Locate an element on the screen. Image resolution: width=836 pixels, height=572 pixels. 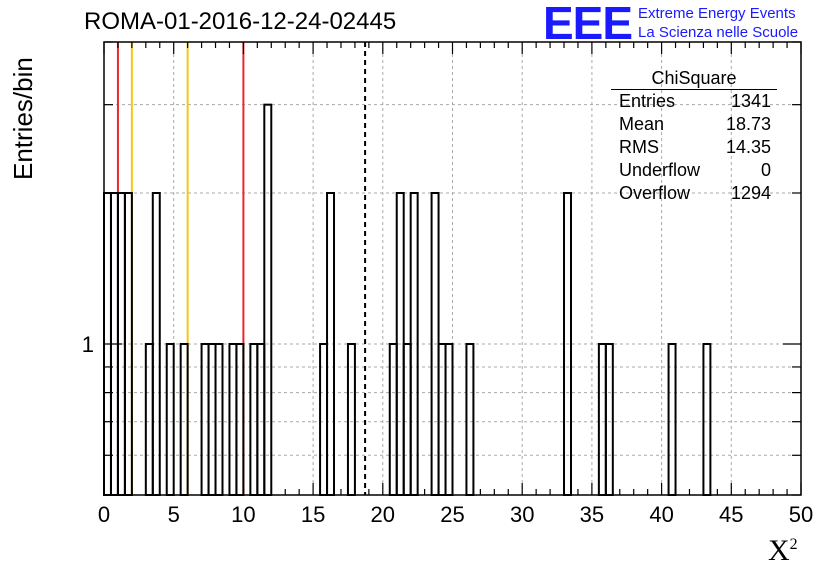
stats-label: Underflow is located at coordinates (660, 170).